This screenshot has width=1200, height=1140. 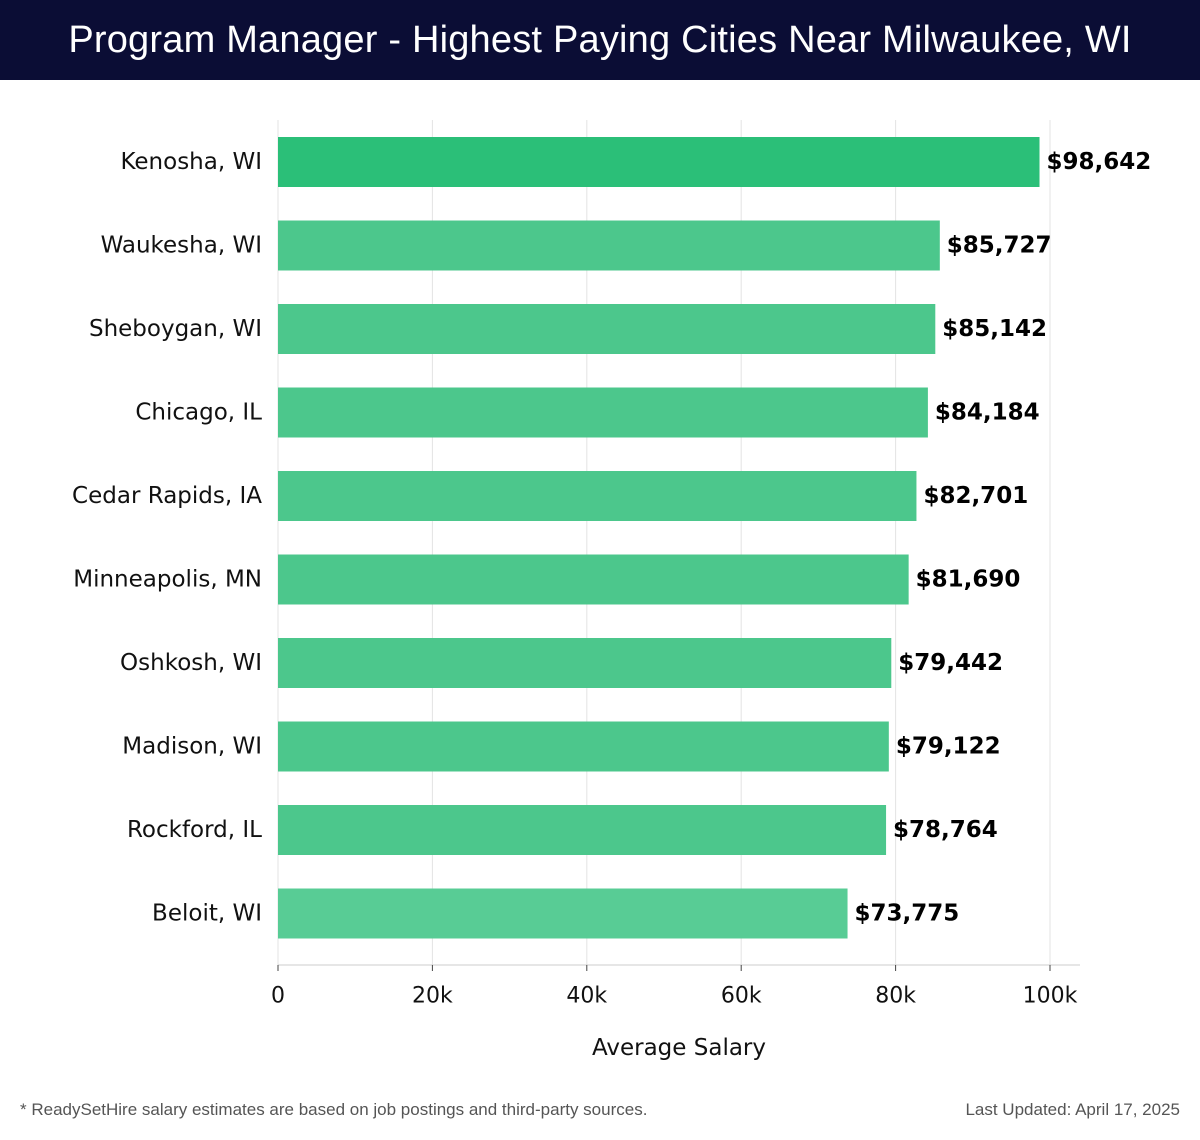 I want to click on value-label: $81,690, so click(x=968, y=580).